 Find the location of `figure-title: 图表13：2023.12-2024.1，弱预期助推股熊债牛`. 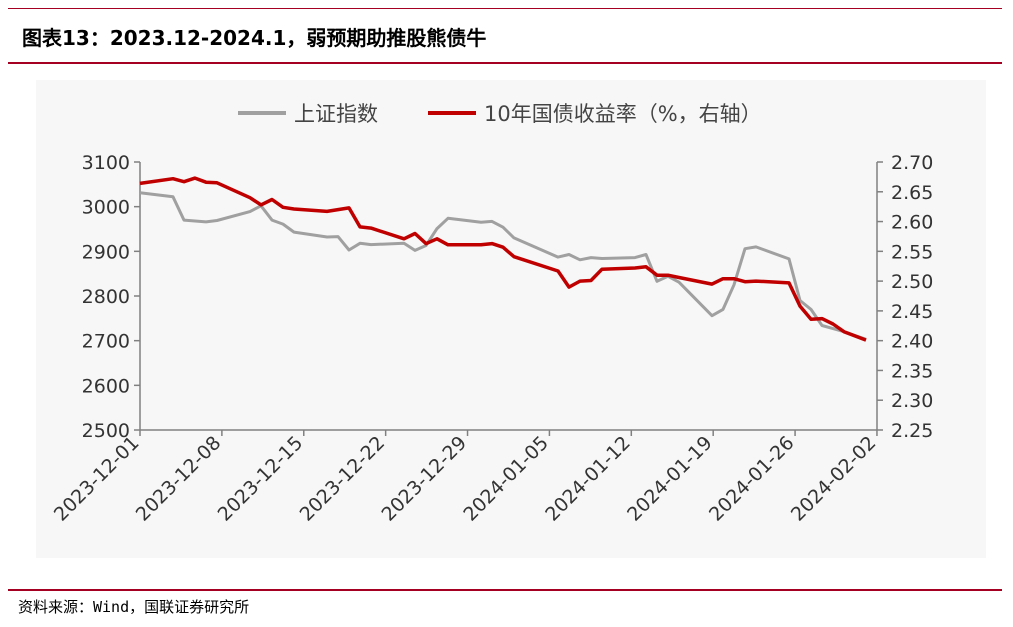

figure-title: 图表13：2023.12-2024.1，弱预期助推股熊债牛 is located at coordinates (254, 38).